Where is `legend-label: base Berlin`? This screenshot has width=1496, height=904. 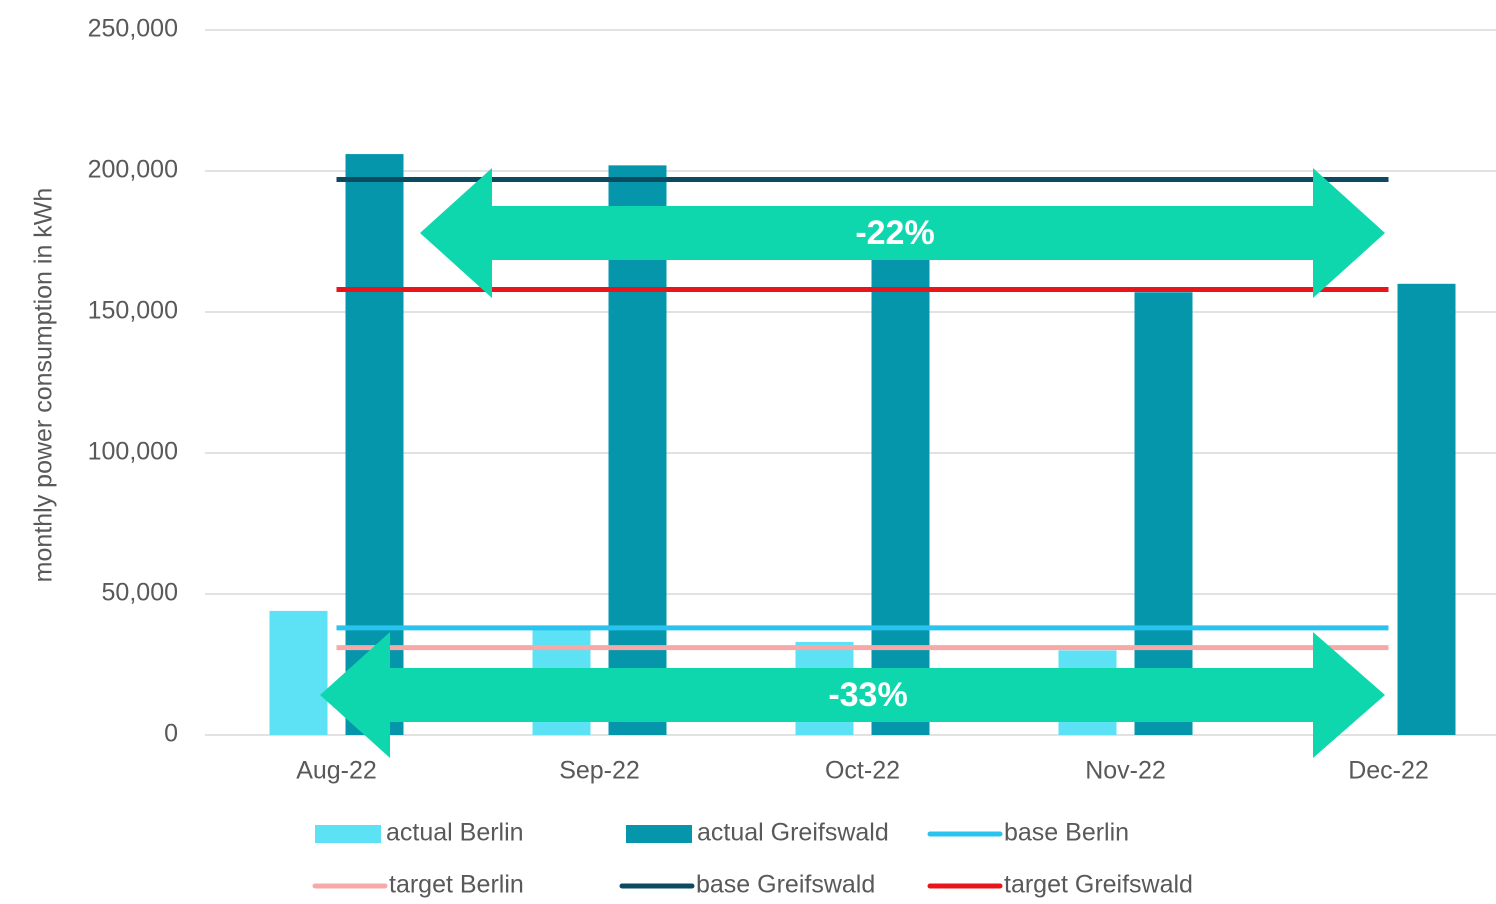 legend-label: base Berlin is located at coordinates (1066, 833).